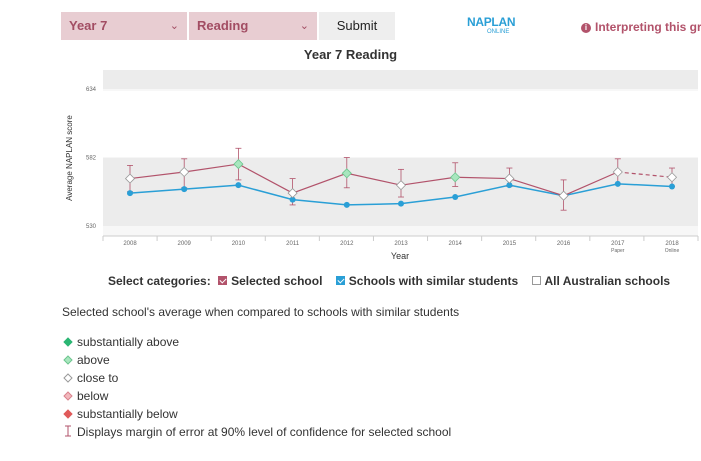  What do you see at coordinates (618, 251) in the screenshot?
I see `x-tick-sublabel: Paper` at bounding box center [618, 251].